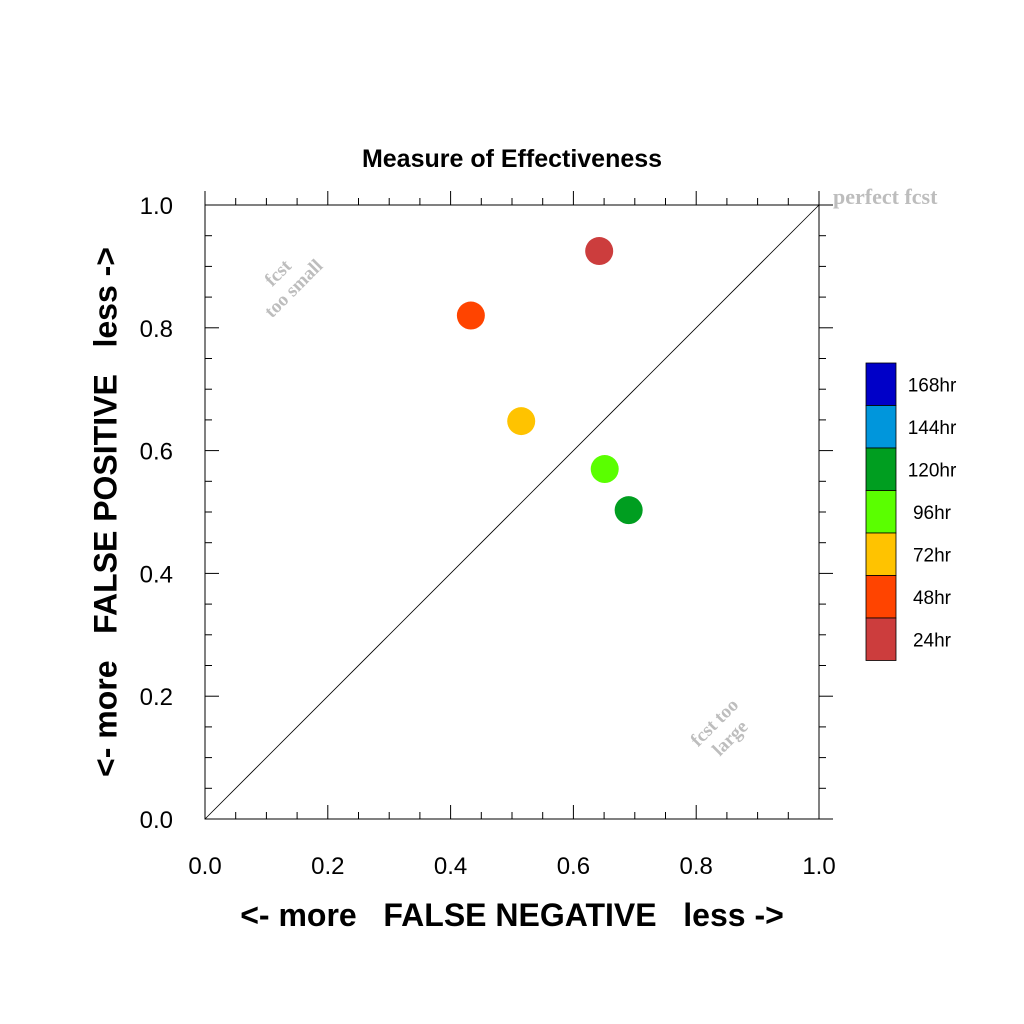  What do you see at coordinates (450, 866) in the screenshot?
I see `x-tick-label: 0.4` at bounding box center [450, 866].